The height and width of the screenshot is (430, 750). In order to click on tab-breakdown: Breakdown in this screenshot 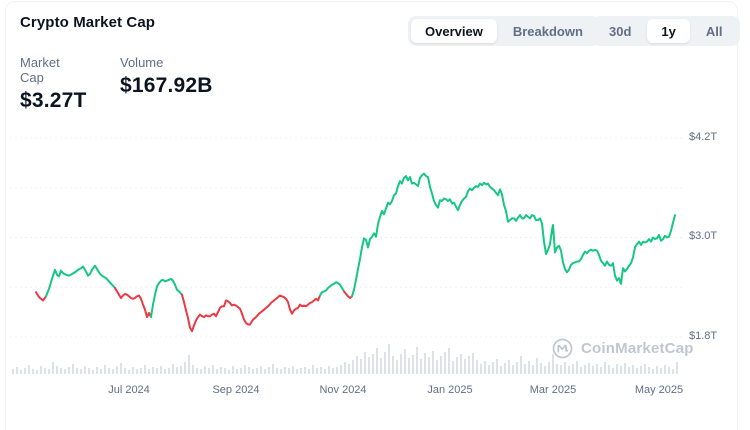, I will do `click(548, 31)`.